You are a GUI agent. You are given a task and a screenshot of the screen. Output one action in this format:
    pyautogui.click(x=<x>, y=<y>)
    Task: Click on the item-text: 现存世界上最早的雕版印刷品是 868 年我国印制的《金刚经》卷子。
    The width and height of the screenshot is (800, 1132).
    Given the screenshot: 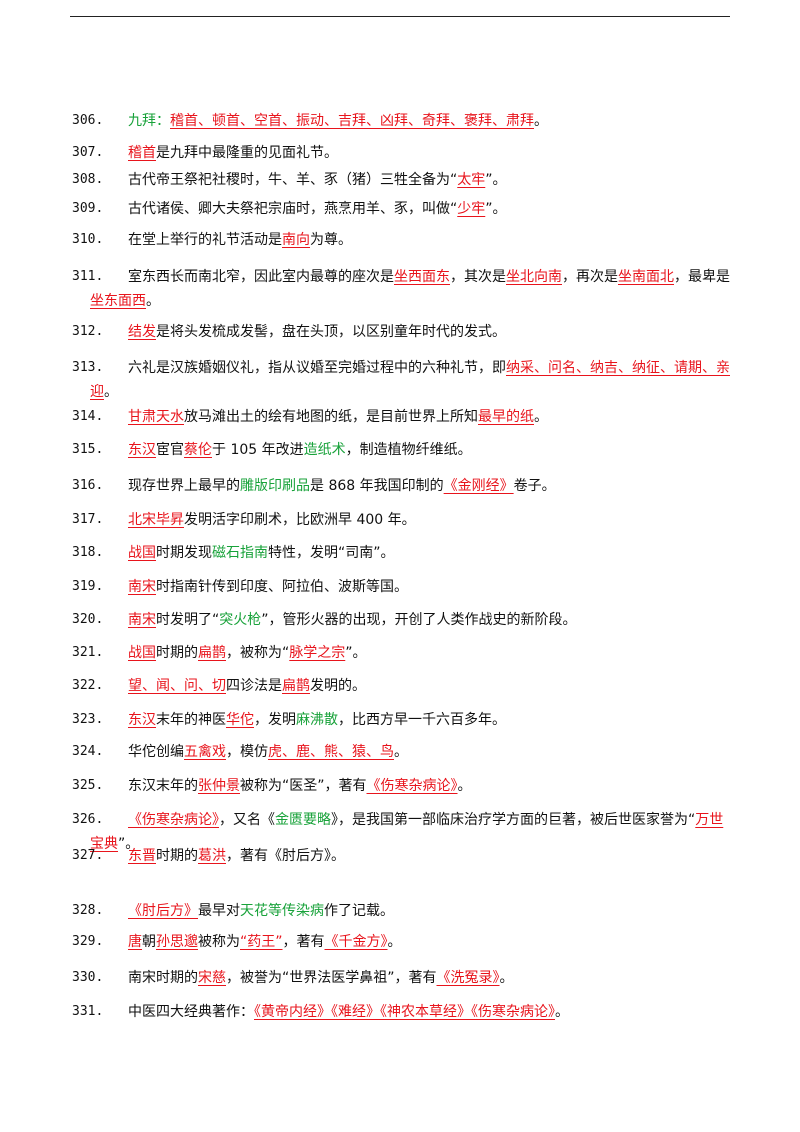 What is the action you would take?
    pyautogui.click(x=429, y=486)
    